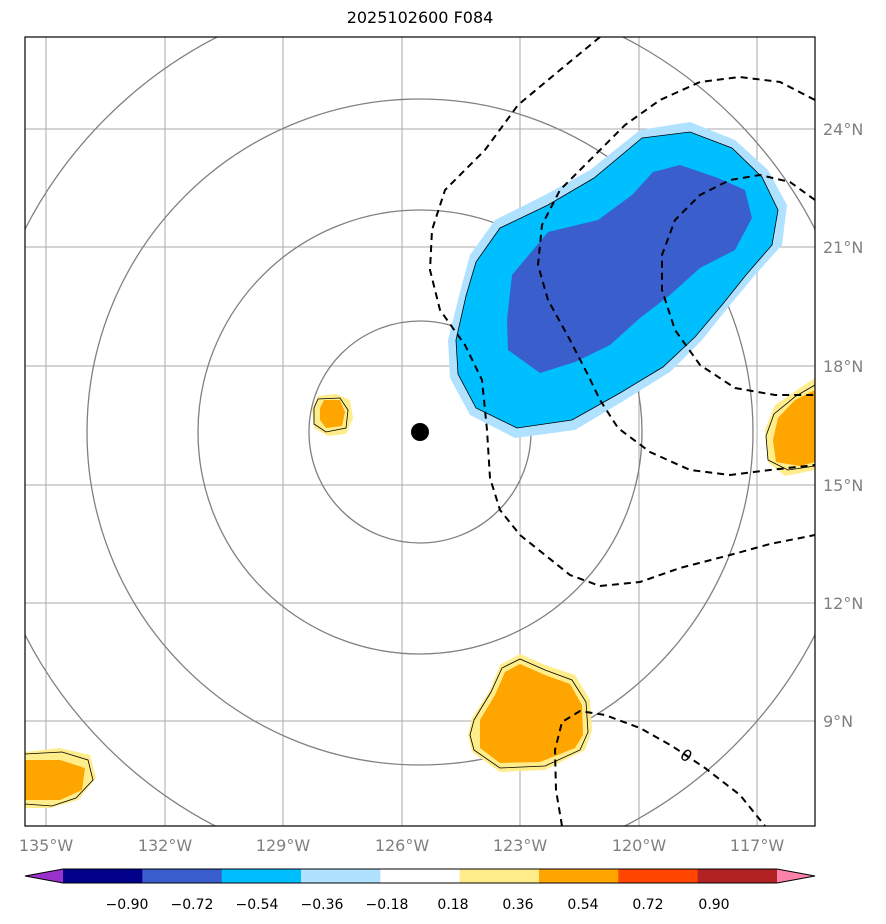  Describe the element at coordinates (322, 905) in the screenshot. I see `colorbar-tick: −0.36` at that location.